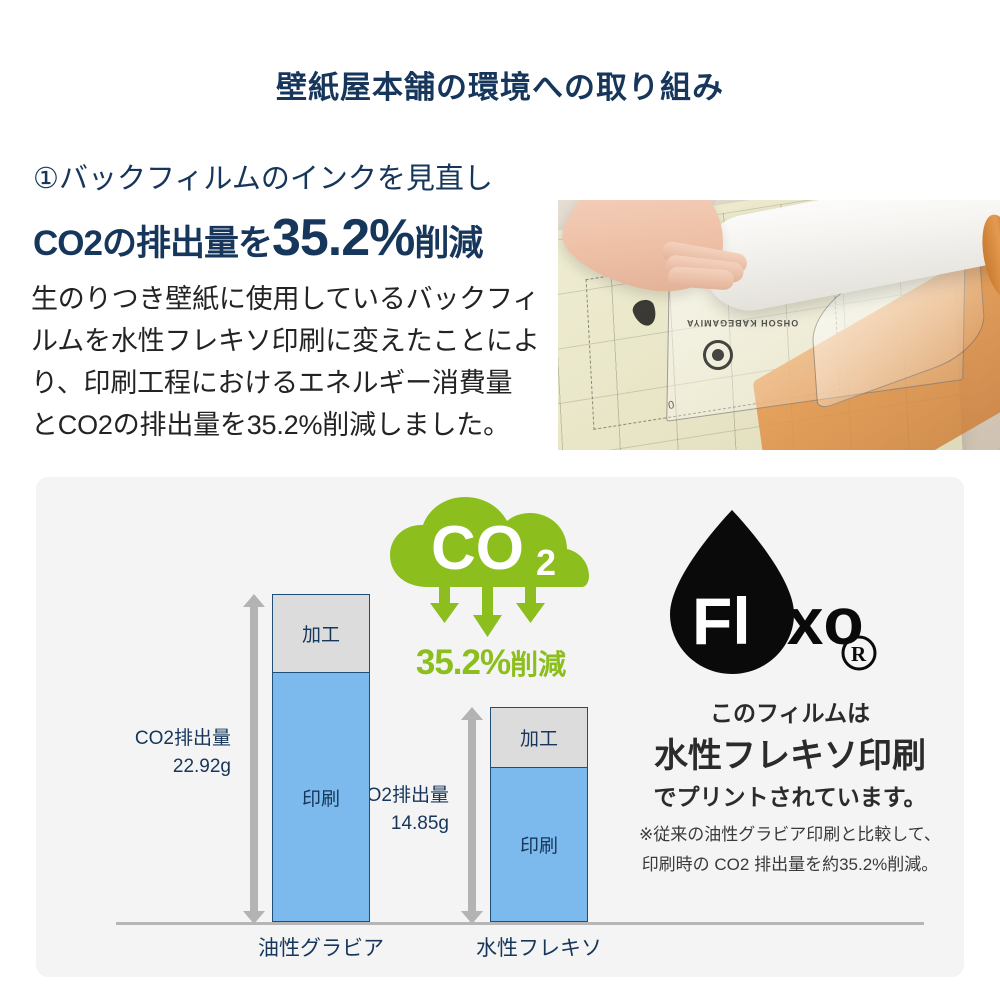 The width and height of the screenshot is (1000, 1000). I want to click on co2-reduction-number: 35.2%, so click(463, 662).